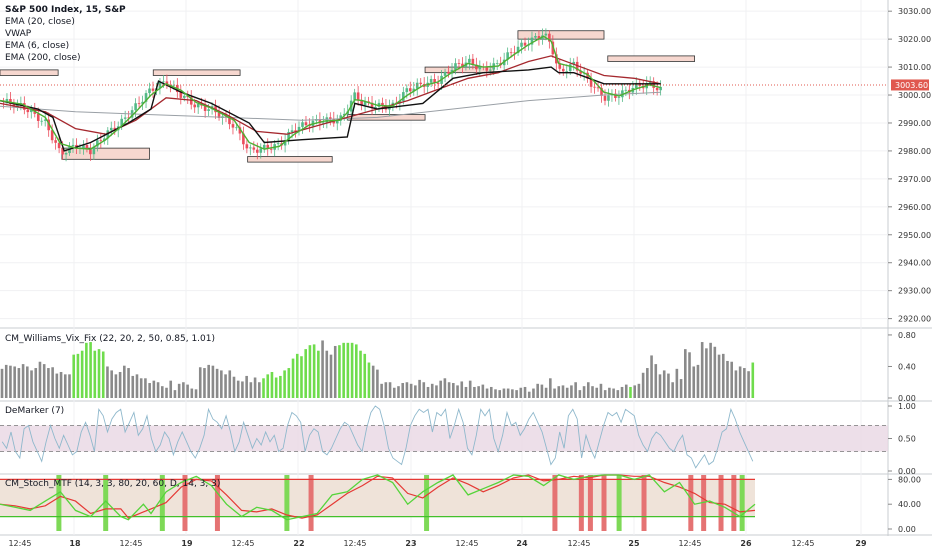 This screenshot has height=550, width=932. Describe the element at coordinates (914, 291) in the screenshot. I see `price-tick-label: 2930.00` at that location.